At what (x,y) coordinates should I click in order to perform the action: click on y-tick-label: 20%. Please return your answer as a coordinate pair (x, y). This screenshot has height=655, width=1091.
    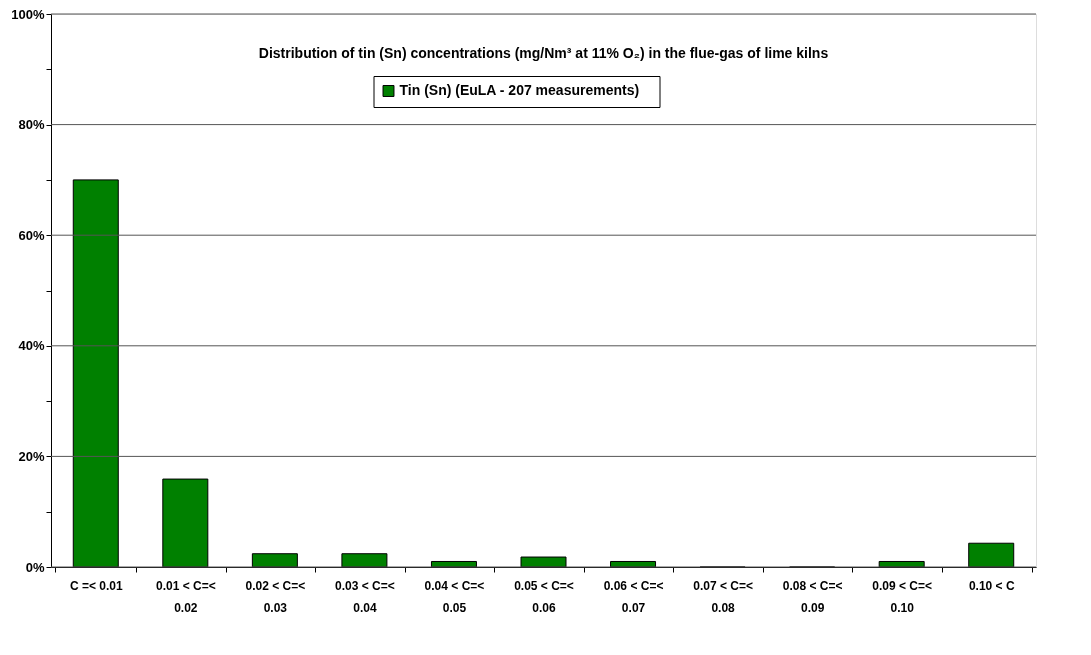
    Looking at the image, I should click on (31, 456).